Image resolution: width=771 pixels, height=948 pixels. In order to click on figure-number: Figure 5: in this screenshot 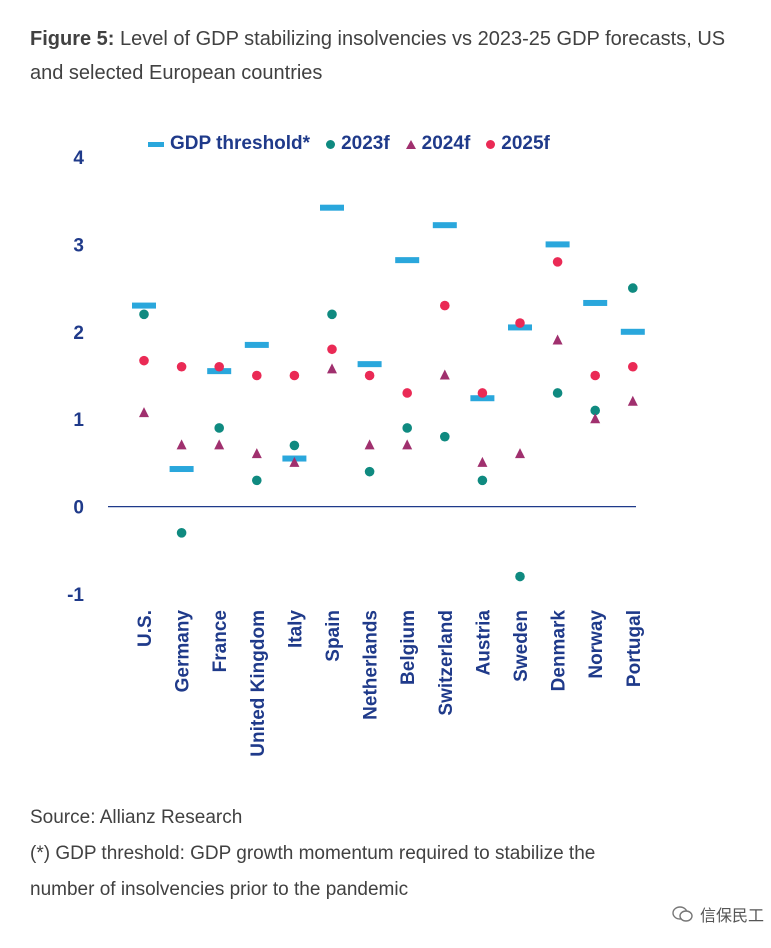, I will do `click(72, 39)`.